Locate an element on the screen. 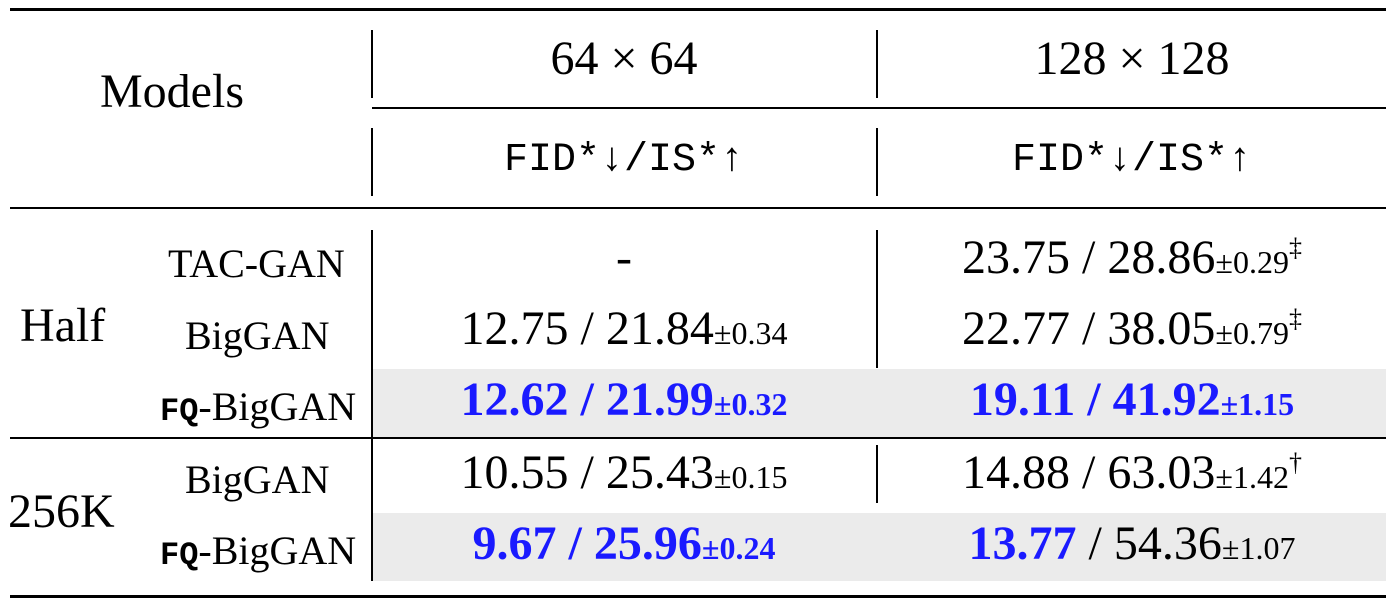  cell-biggan-256k-64: 10.55 / 25.43±0.15 is located at coordinates (624, 472).